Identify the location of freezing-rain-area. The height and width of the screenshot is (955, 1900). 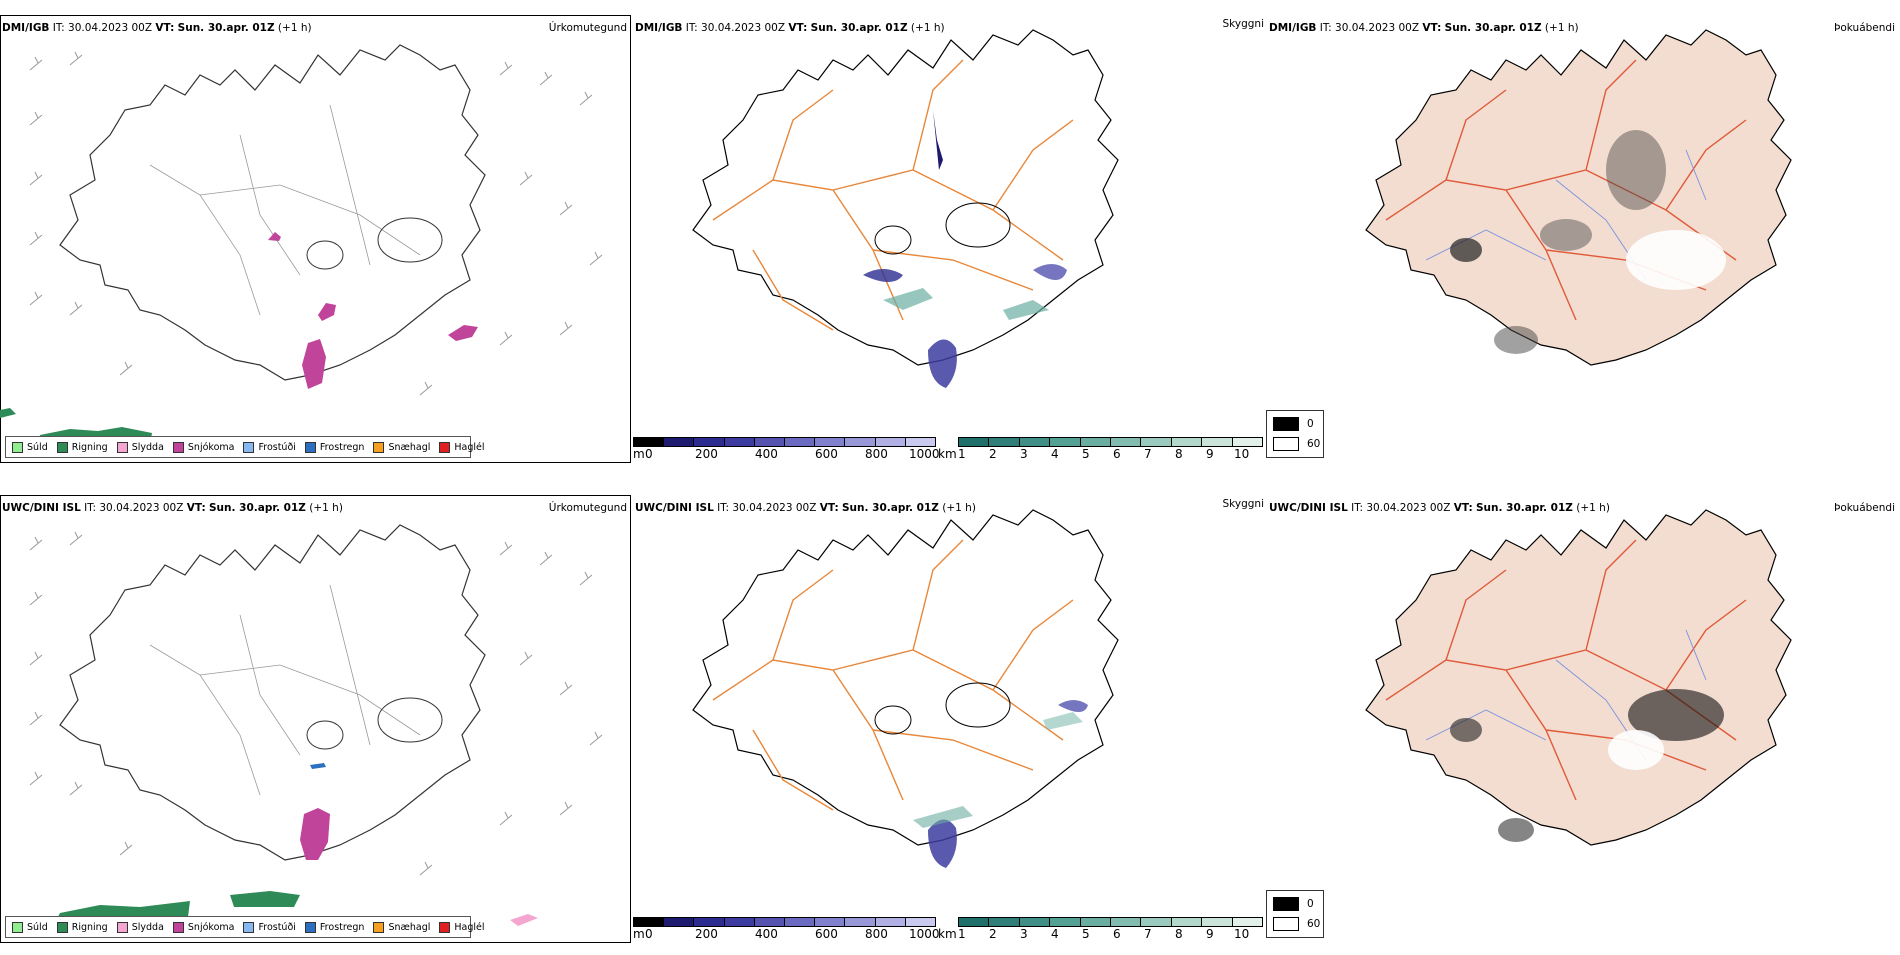
(318, 766).